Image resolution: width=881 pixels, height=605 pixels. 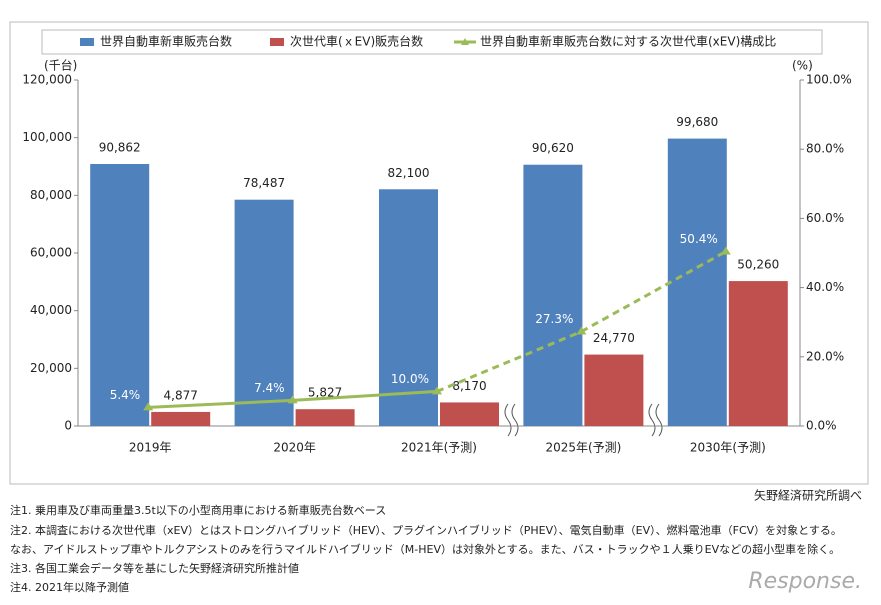 What do you see at coordinates (697, 122) in the screenshot?
I see `value-label: 99,680` at bounding box center [697, 122].